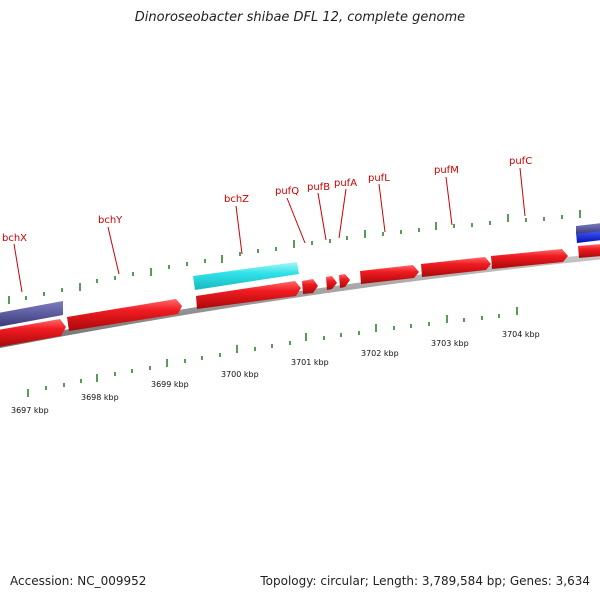  I want to click on gene-label-pufA: pufA, so click(345, 183).